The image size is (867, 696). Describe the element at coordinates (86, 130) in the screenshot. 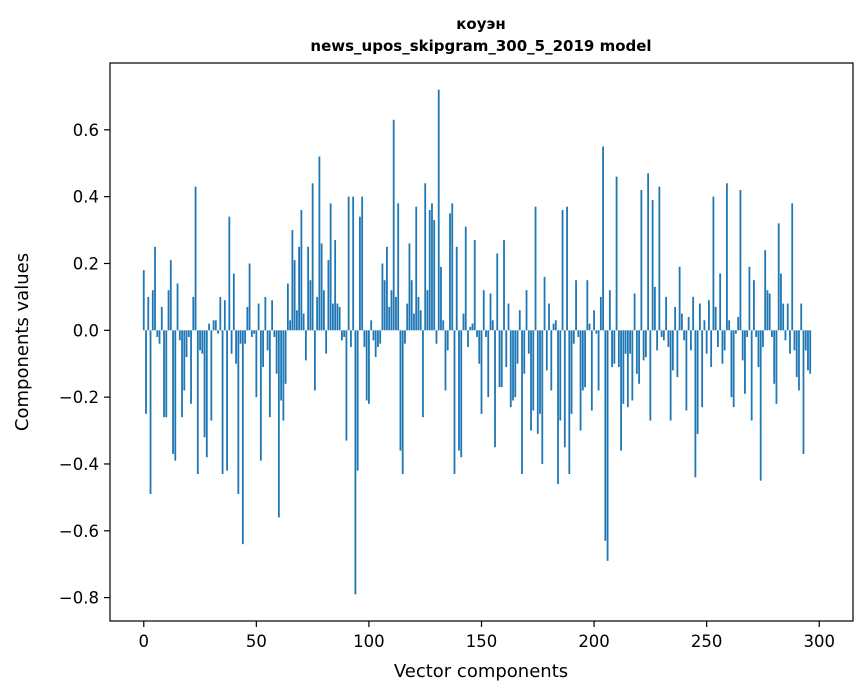

I see `y-tick-label: 0.6` at that location.